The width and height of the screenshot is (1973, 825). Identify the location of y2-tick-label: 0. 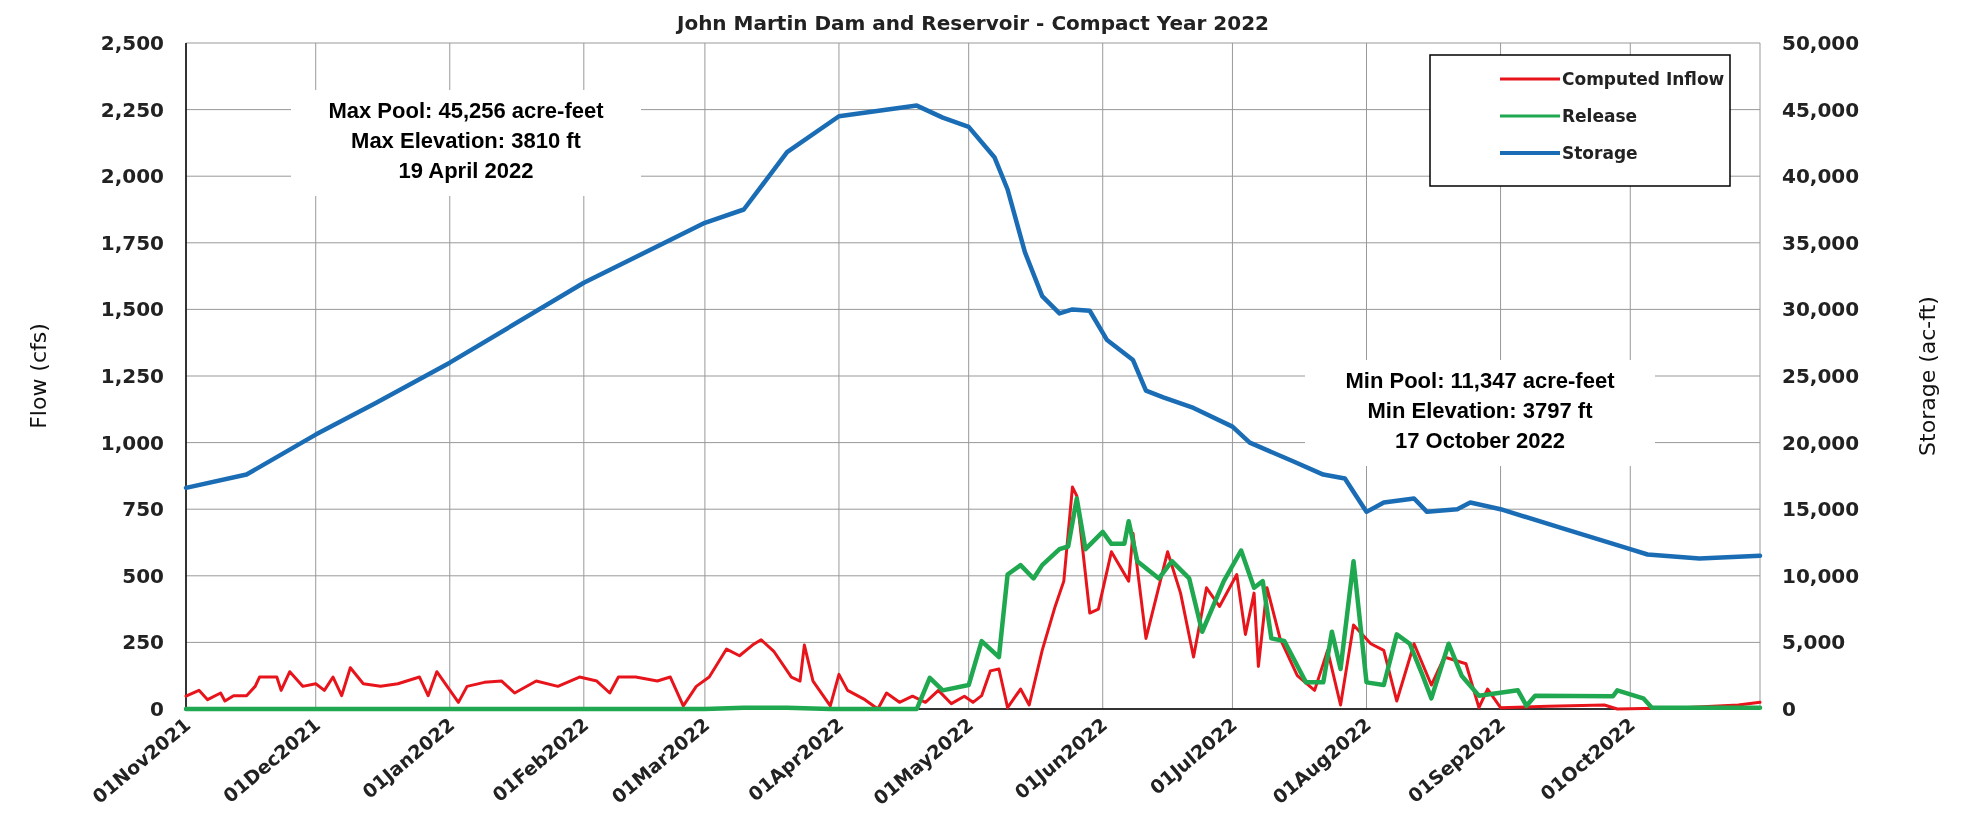
(1789, 709).